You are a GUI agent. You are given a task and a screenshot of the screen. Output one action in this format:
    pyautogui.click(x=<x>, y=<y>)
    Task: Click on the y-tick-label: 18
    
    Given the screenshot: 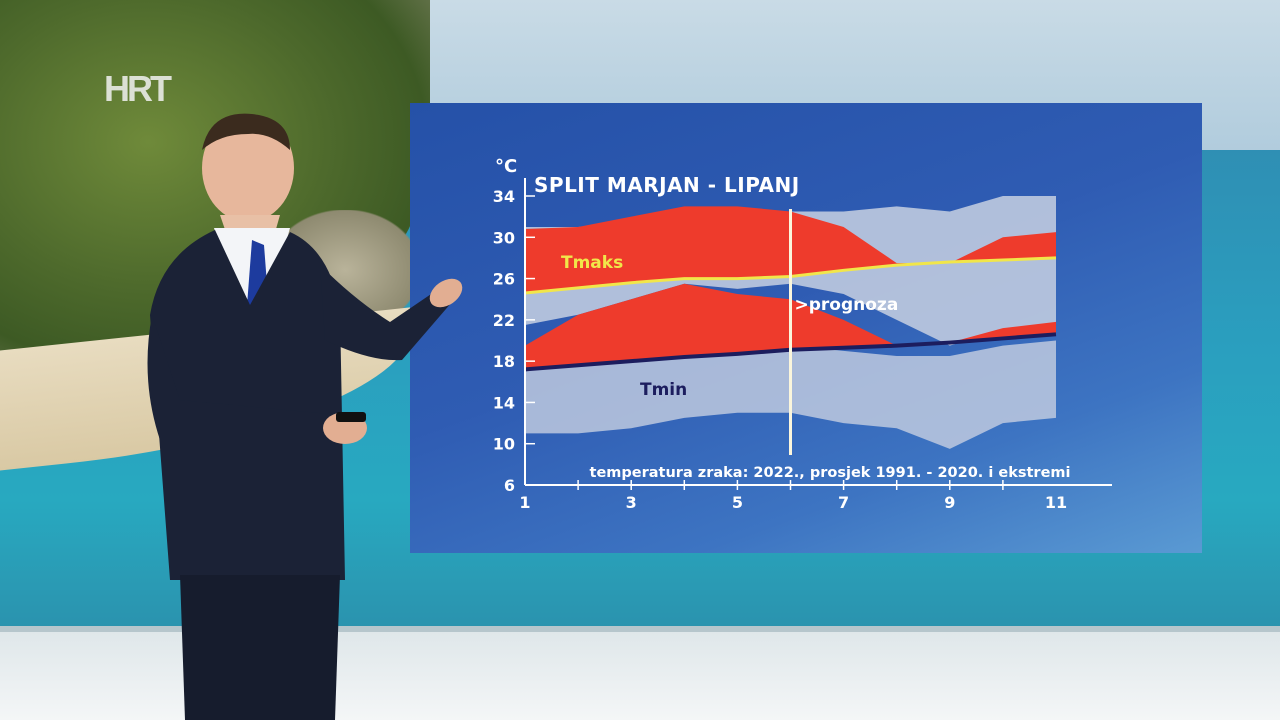 What is the action you would take?
    pyautogui.click(x=504, y=361)
    